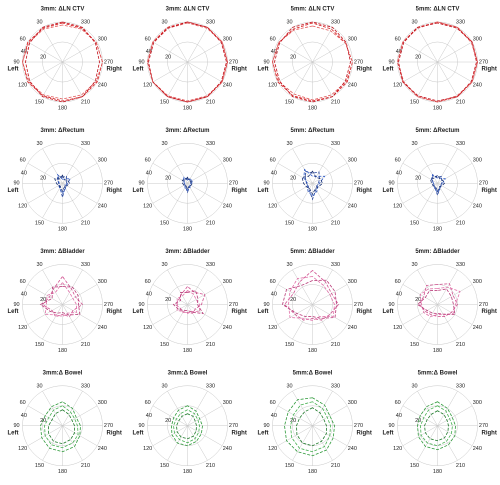 This screenshot has width=500, height=485. I want to click on panel-title: 3mm: ΔRectum, so click(63, 131).